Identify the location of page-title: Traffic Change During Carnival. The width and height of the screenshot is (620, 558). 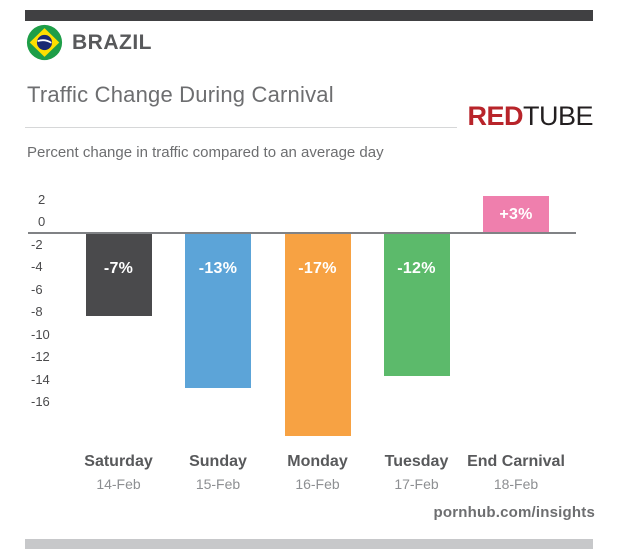
(180, 94).